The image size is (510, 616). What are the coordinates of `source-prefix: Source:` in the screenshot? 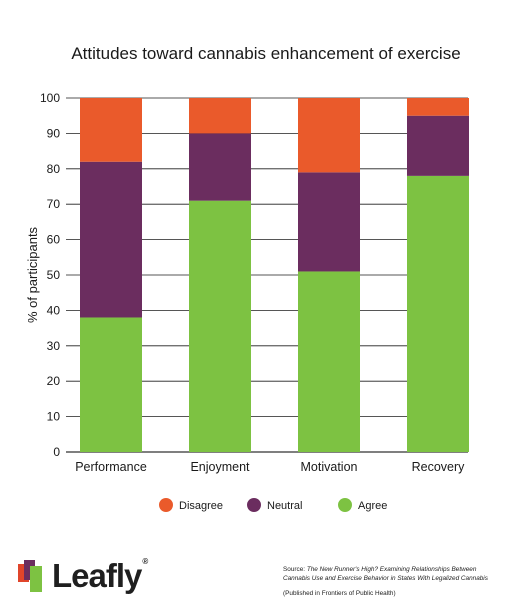 It's located at (295, 569).